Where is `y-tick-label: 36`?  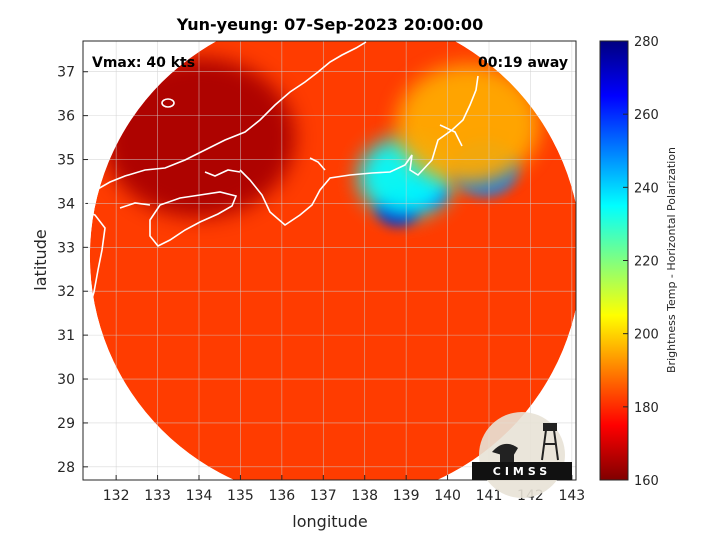 y-tick-label: 36 is located at coordinates (66, 117).